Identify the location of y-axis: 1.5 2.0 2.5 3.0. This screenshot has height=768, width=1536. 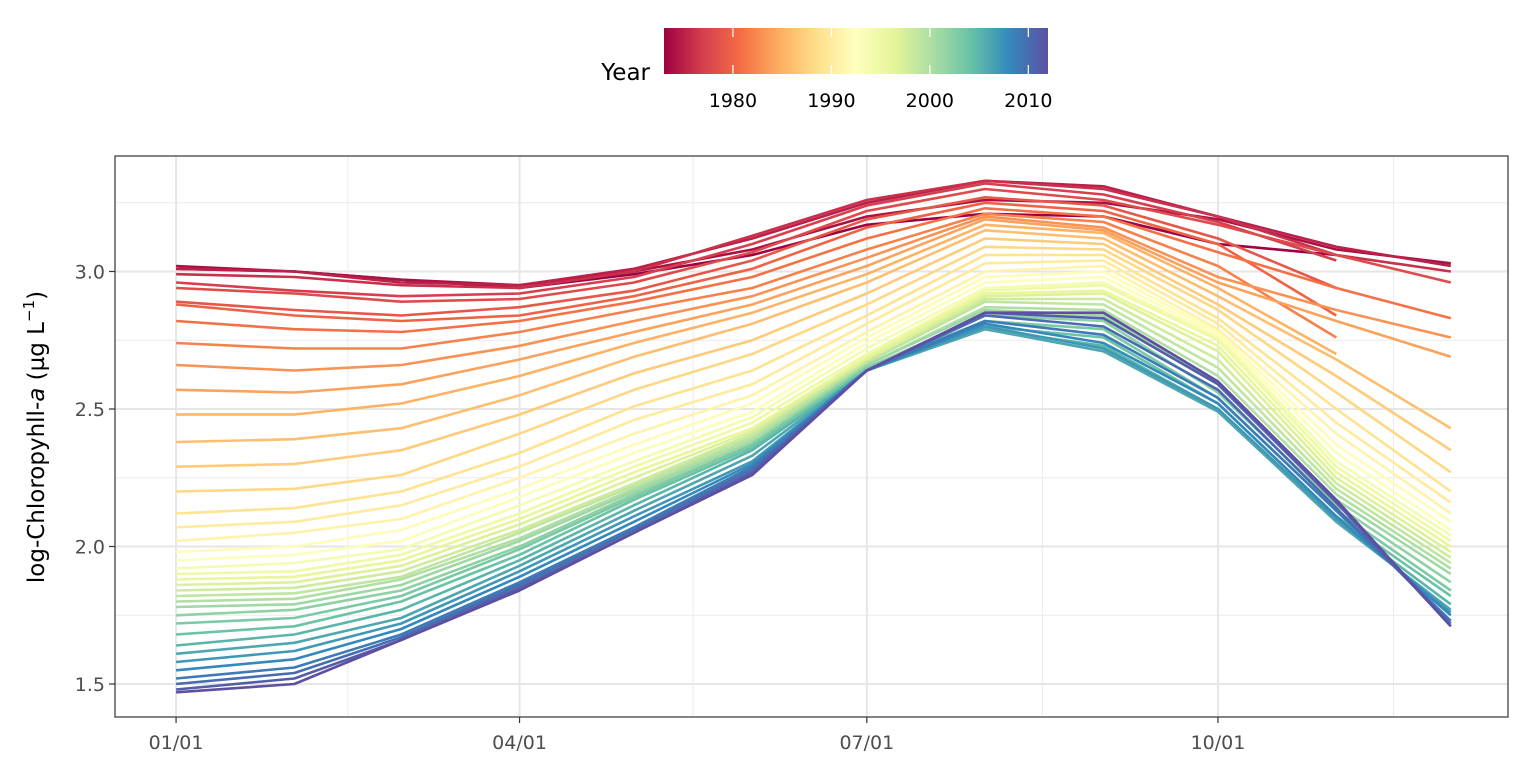
(95, 479).